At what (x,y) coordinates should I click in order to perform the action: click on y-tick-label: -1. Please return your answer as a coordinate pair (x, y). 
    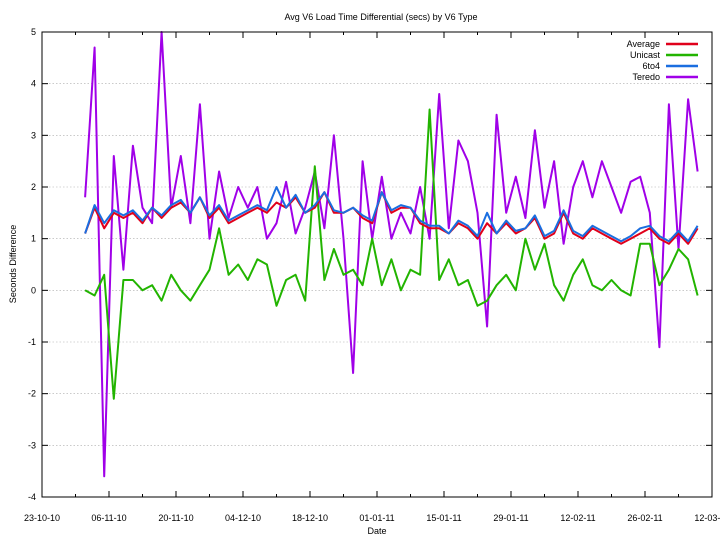
    Looking at the image, I should click on (32, 342).